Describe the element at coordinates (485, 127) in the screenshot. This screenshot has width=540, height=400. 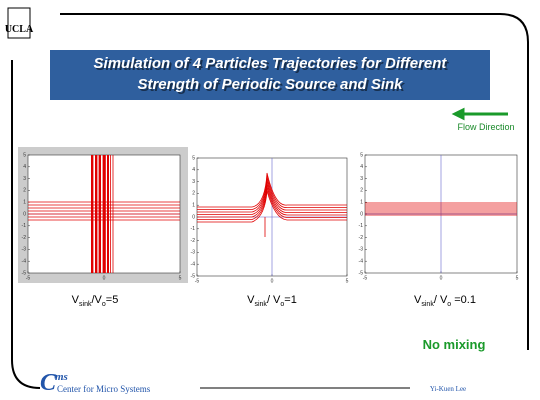
I see `flow-label: Flow Direction` at that location.